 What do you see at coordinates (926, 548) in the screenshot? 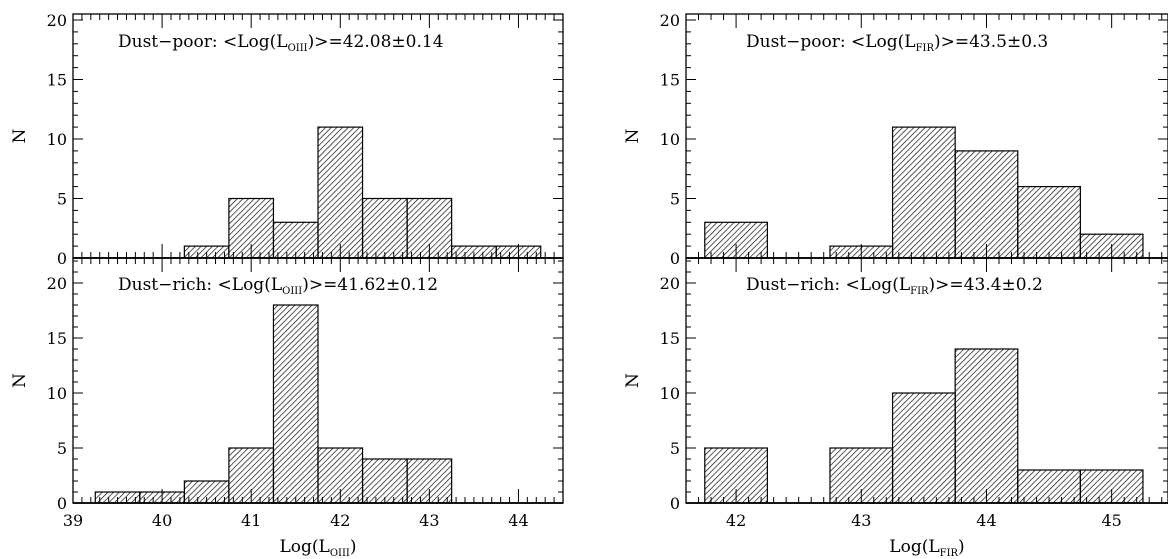
I see `x-axis-label: Log(LFIR)` at bounding box center [926, 548].